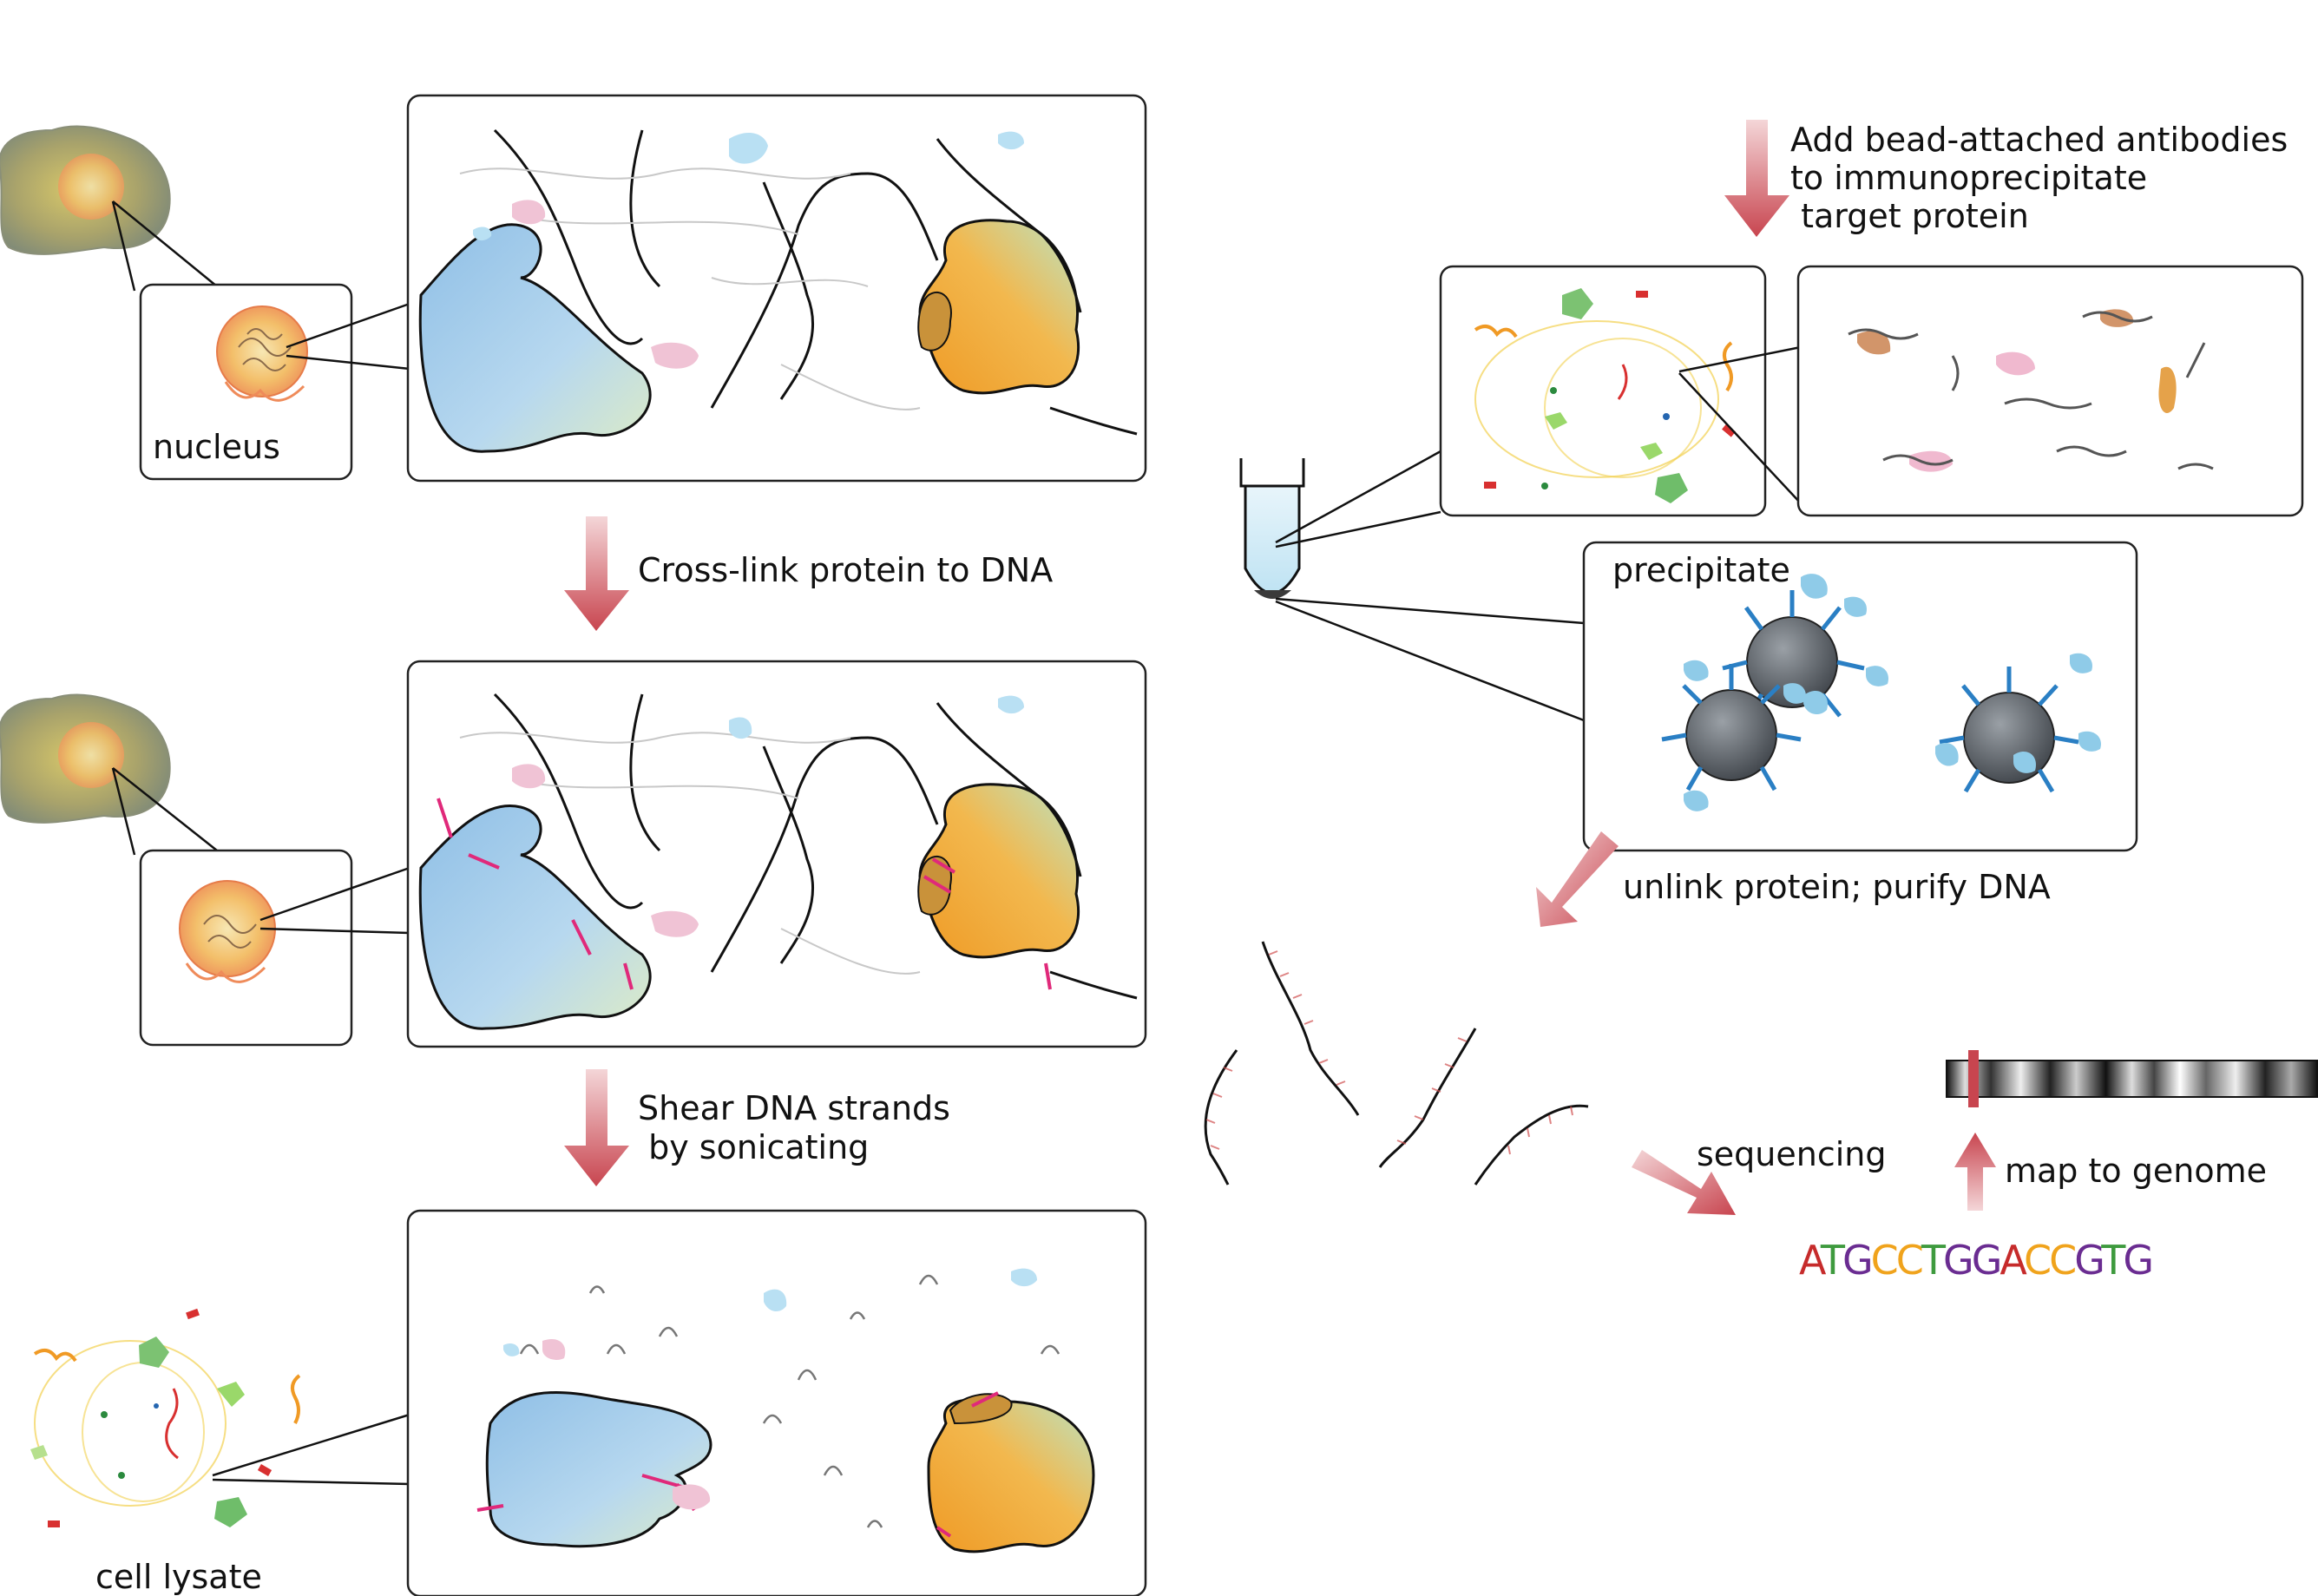 The width and height of the screenshot is (2318, 1596). What do you see at coordinates (1684, 1182) in the screenshot?
I see `arrow-sequencing` at bounding box center [1684, 1182].